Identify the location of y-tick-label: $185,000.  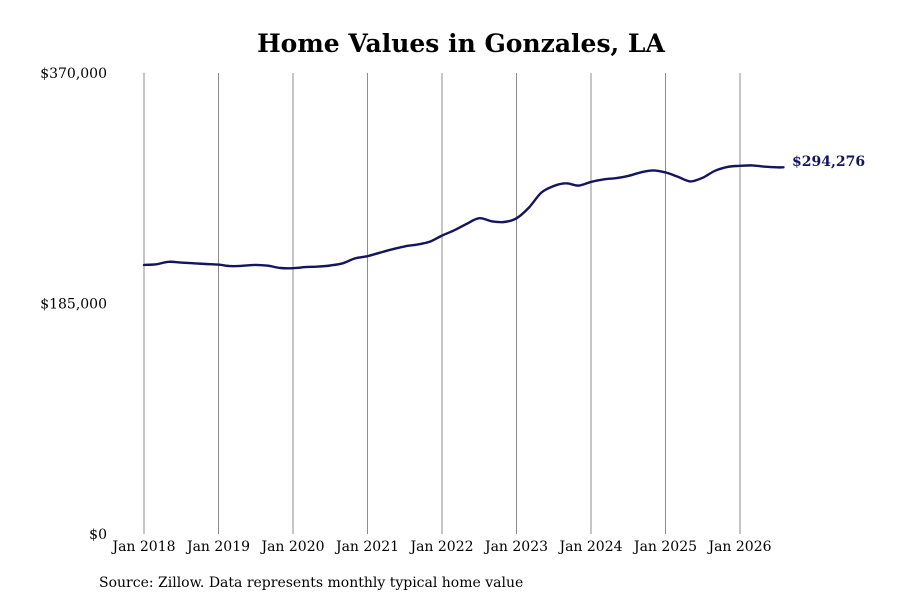
(73, 305).